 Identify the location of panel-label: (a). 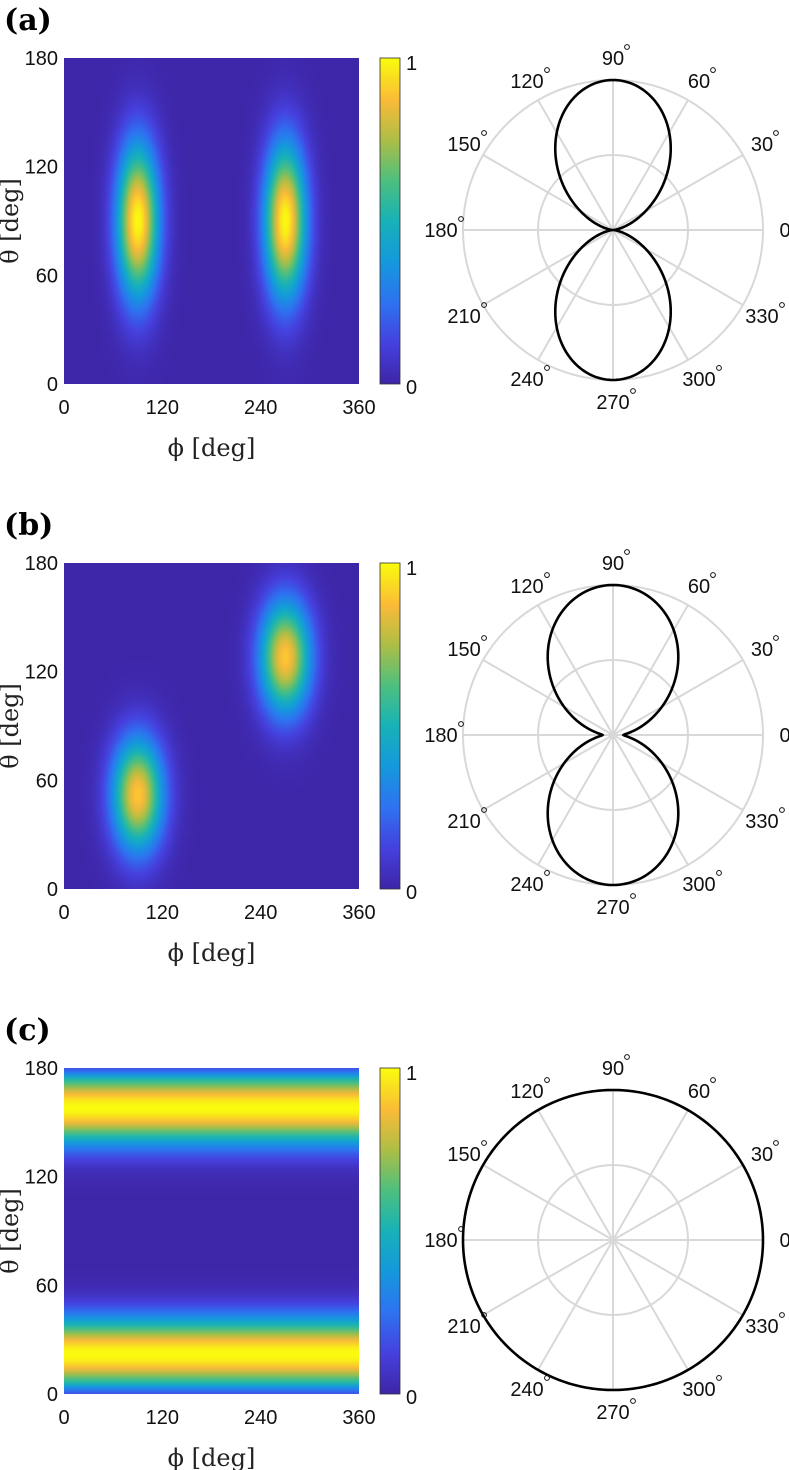
(28, 20).